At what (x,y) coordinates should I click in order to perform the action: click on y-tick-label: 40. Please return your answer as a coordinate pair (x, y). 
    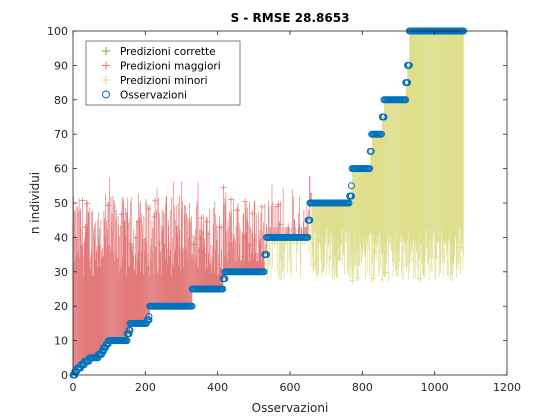
    Looking at the image, I should click on (61, 237).